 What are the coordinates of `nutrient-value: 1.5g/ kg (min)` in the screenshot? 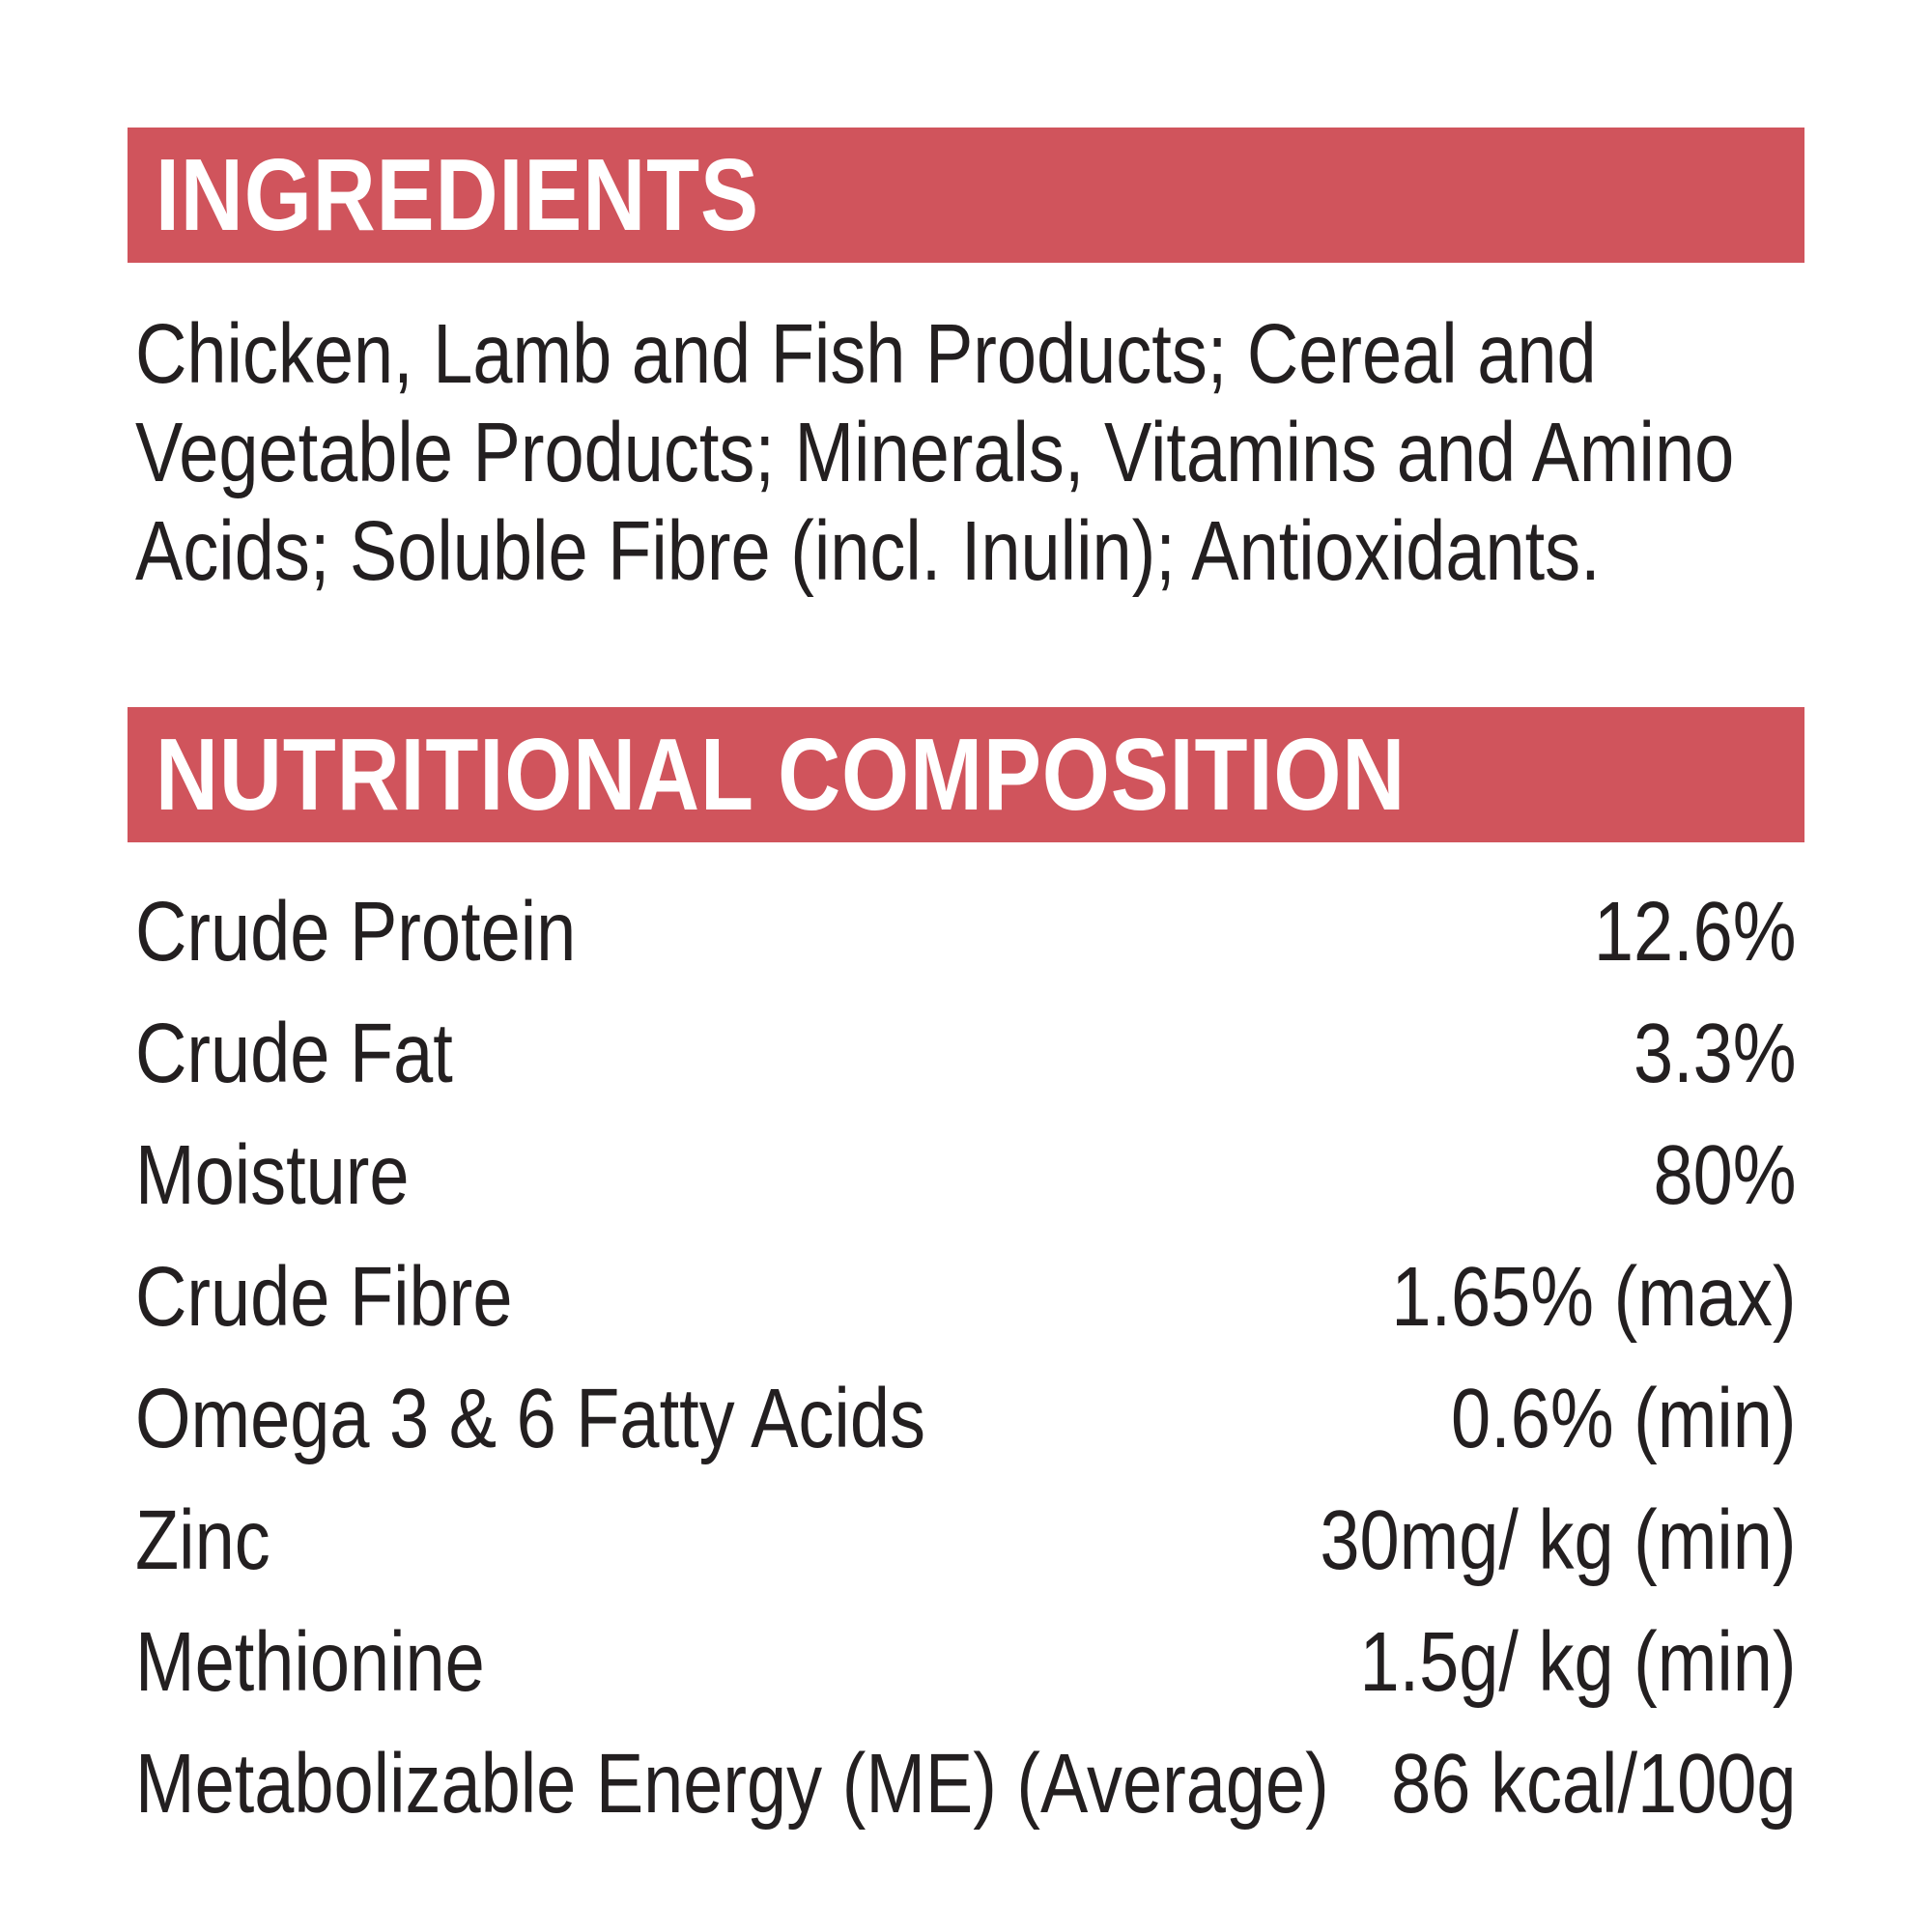 It's located at (1578, 1662).